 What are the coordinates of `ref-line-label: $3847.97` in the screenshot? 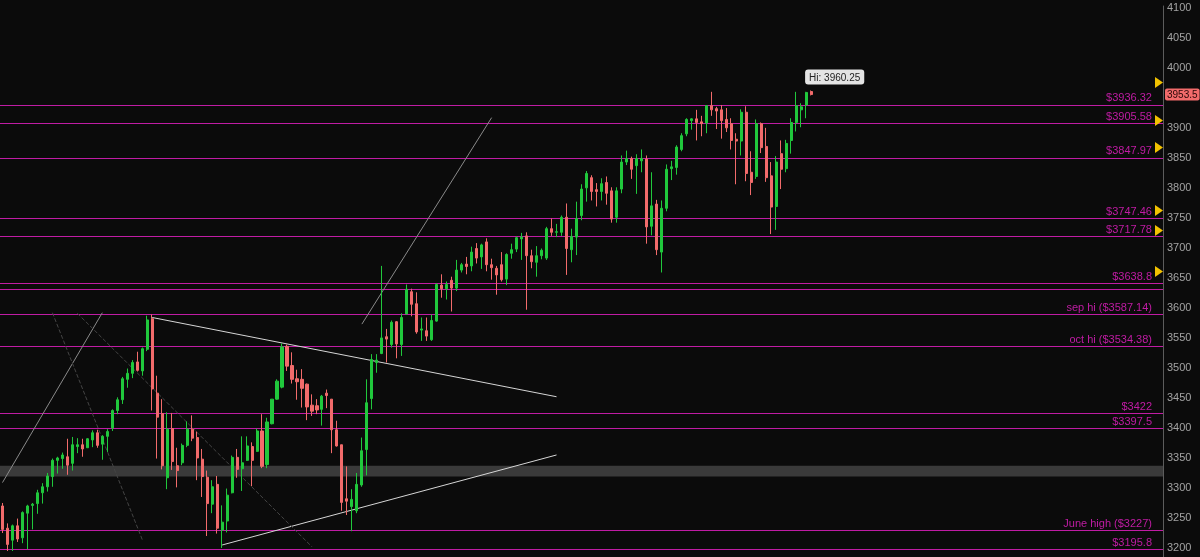 It's located at (1129, 150).